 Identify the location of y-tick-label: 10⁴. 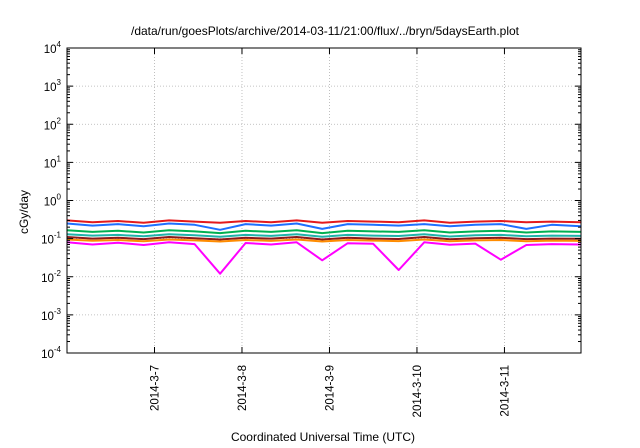
(53, 48).